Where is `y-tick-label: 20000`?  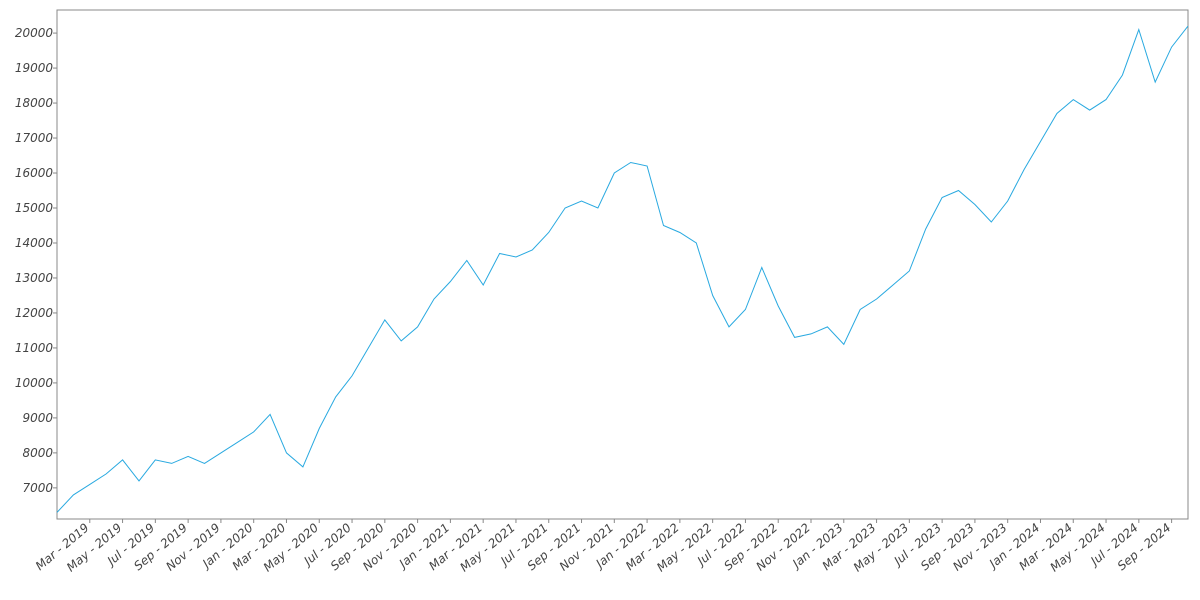
y-tick-label: 20000 is located at coordinates (34, 33).